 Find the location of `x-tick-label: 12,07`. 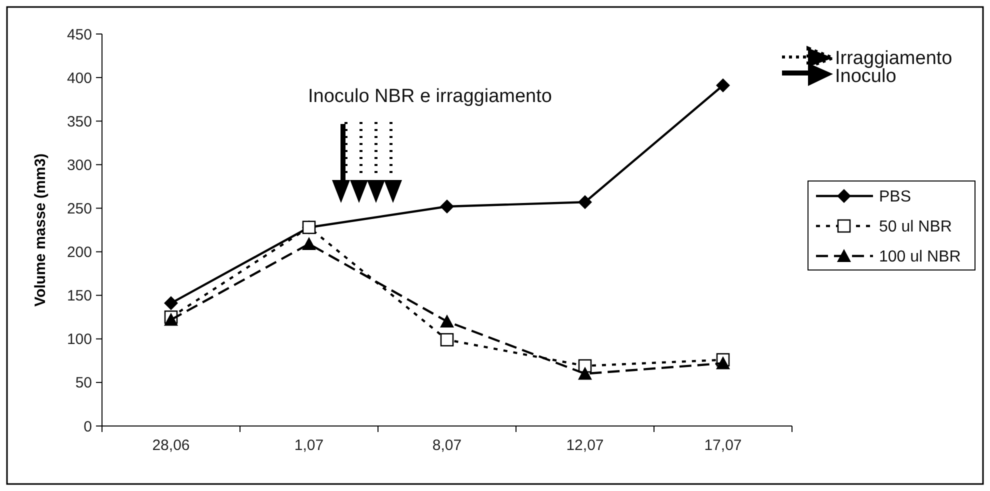

x-tick-label: 12,07 is located at coordinates (585, 445).